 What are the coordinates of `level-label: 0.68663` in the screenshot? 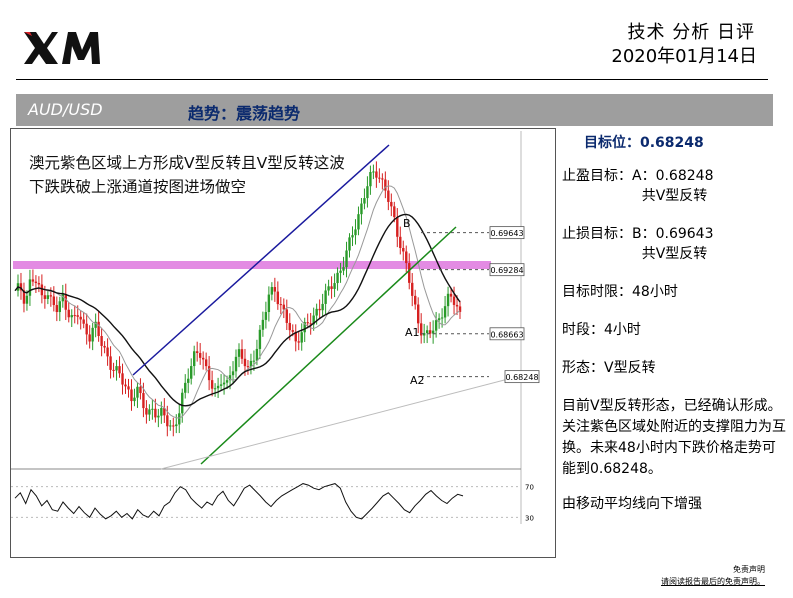 It's located at (506, 334).